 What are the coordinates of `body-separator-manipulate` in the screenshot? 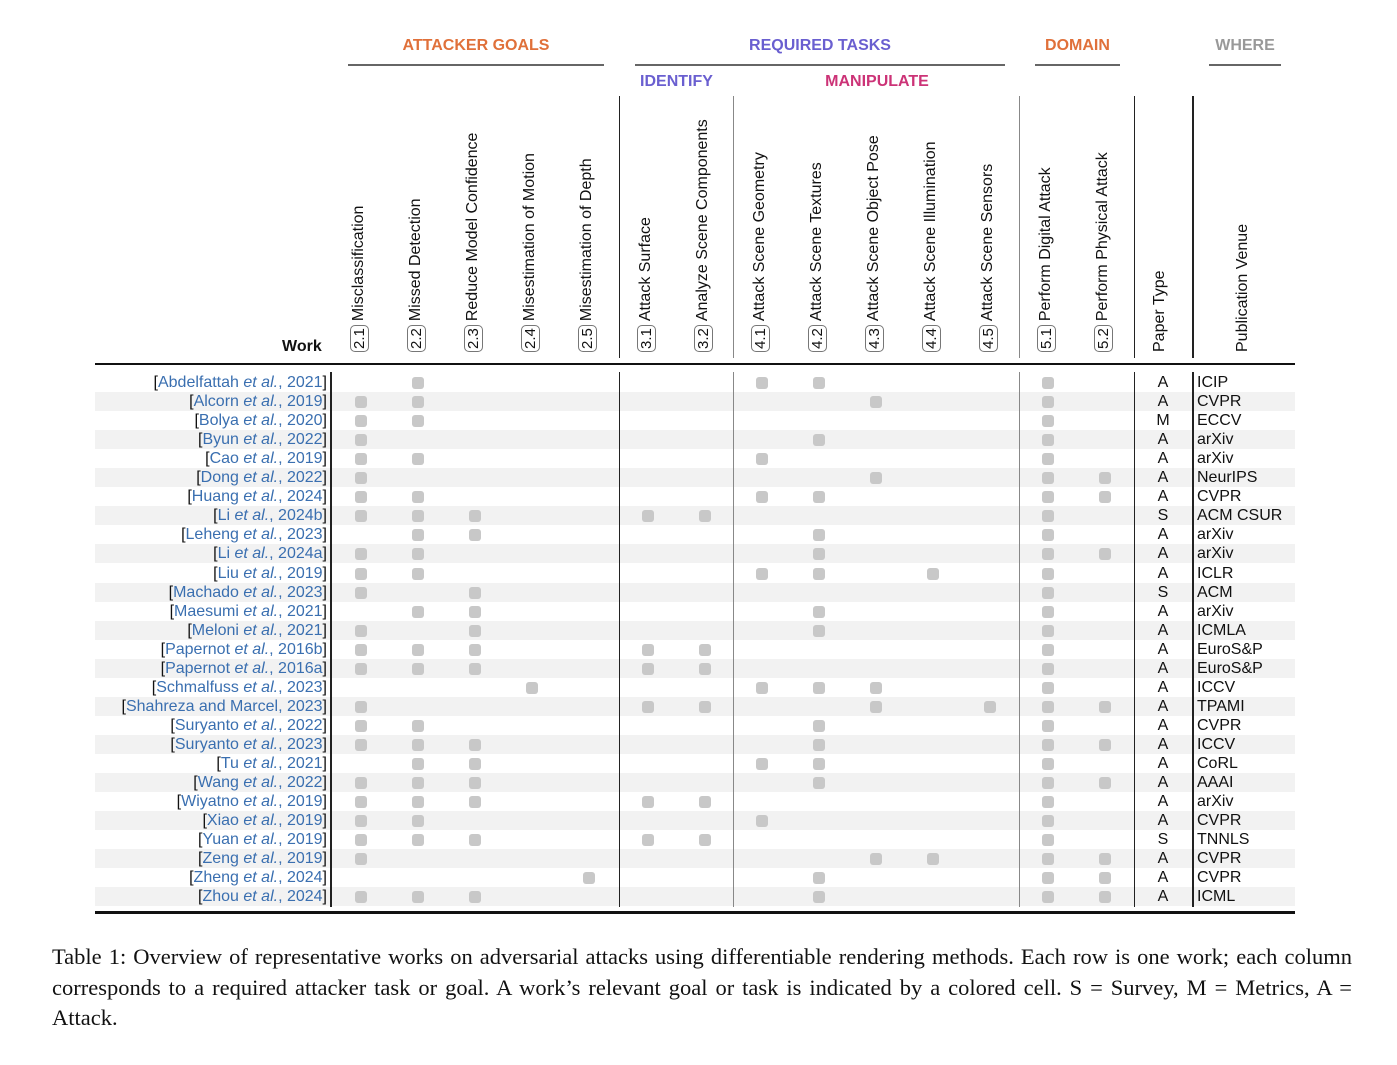 It's located at (733, 639).